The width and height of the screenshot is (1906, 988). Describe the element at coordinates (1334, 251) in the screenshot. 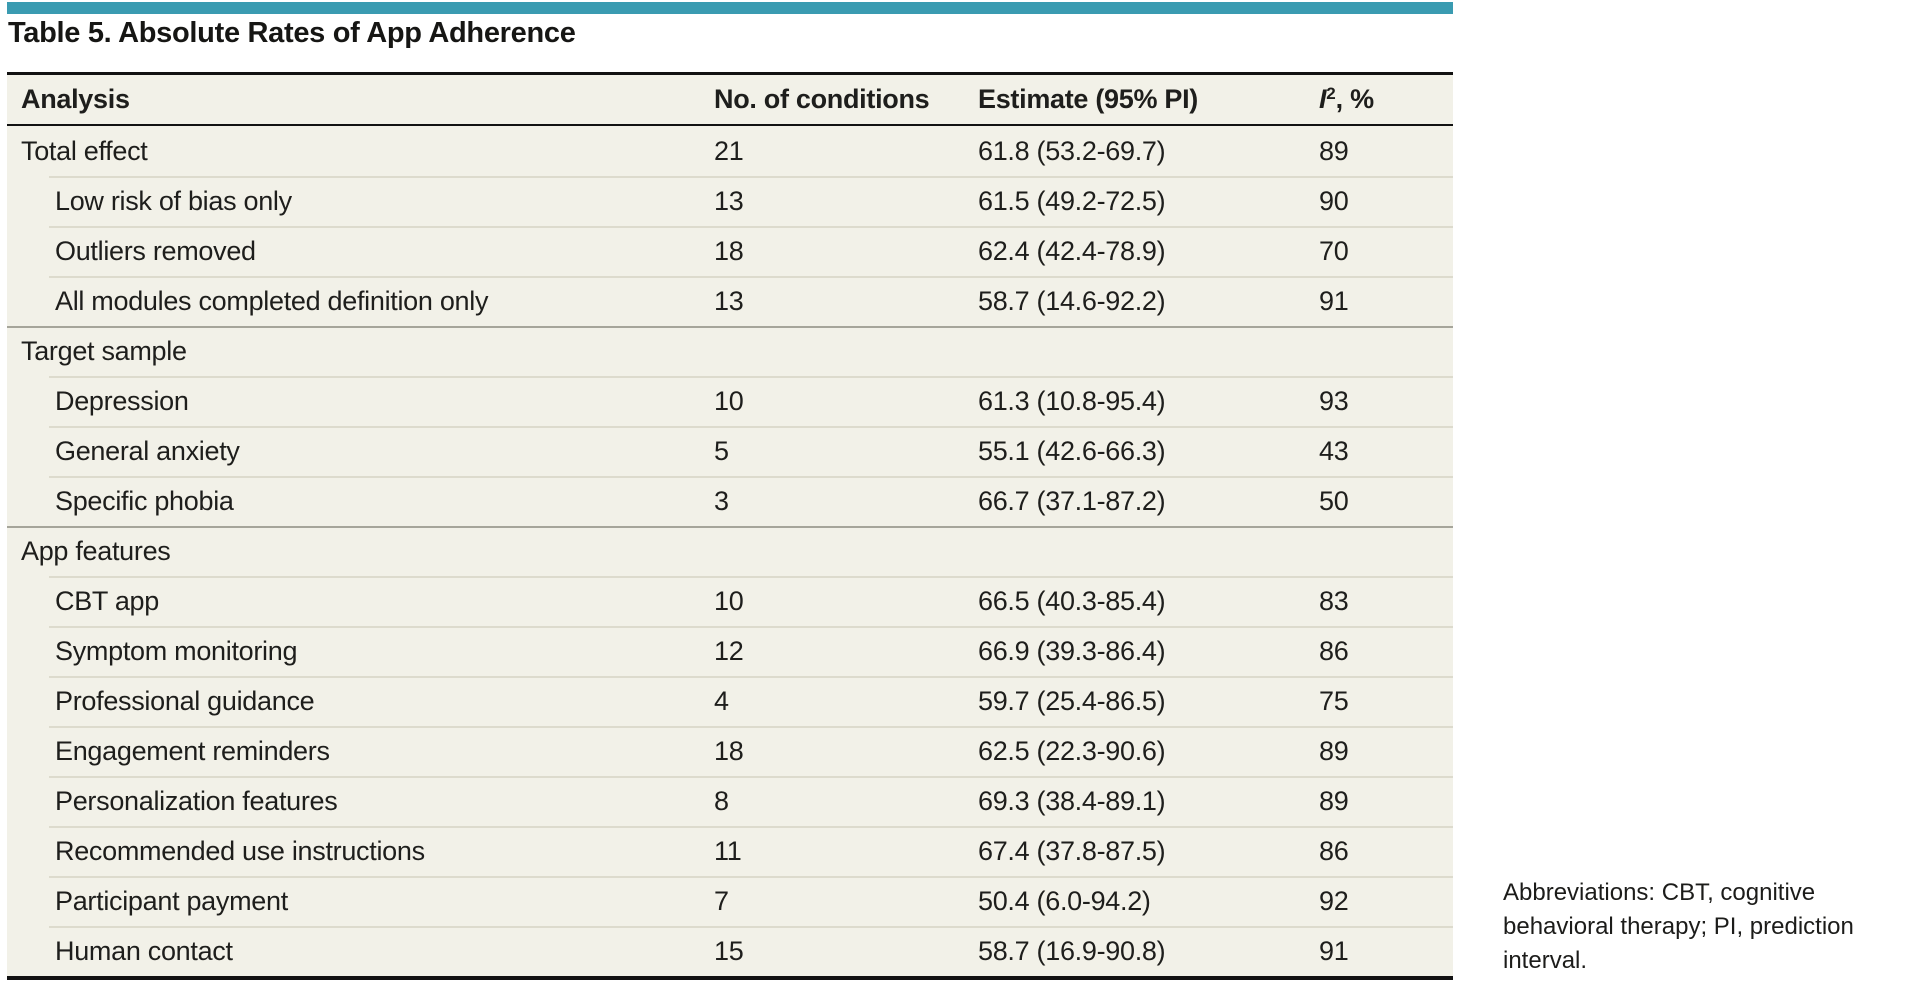

I see `i-squared-cell: 70` at that location.